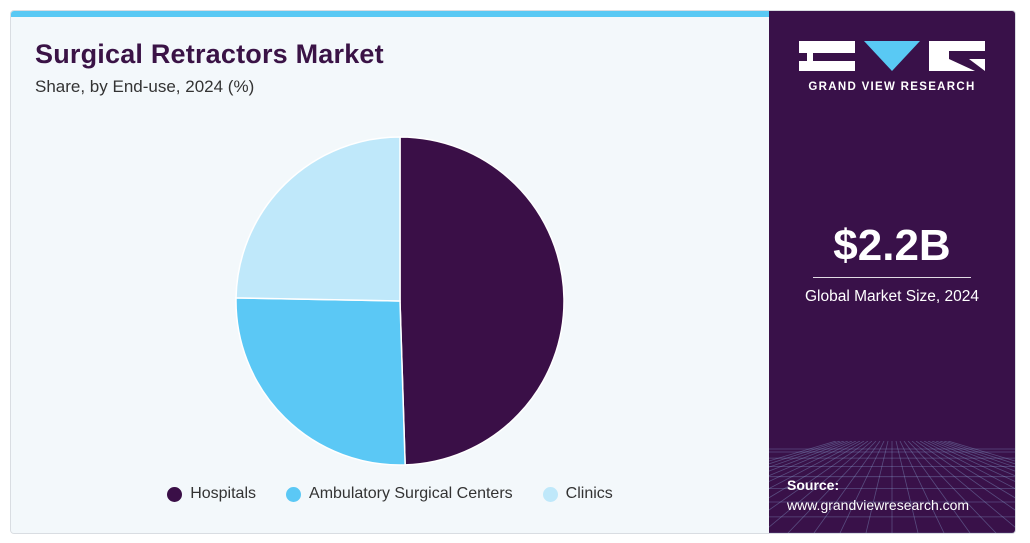  What do you see at coordinates (482, 301) in the screenshot?
I see `pie-slice-hospitals` at bounding box center [482, 301].